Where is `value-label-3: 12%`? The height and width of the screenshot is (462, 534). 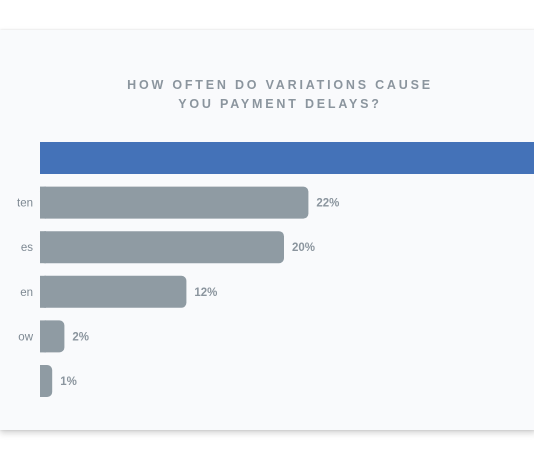 value-label-3: 12% is located at coordinates (205, 293).